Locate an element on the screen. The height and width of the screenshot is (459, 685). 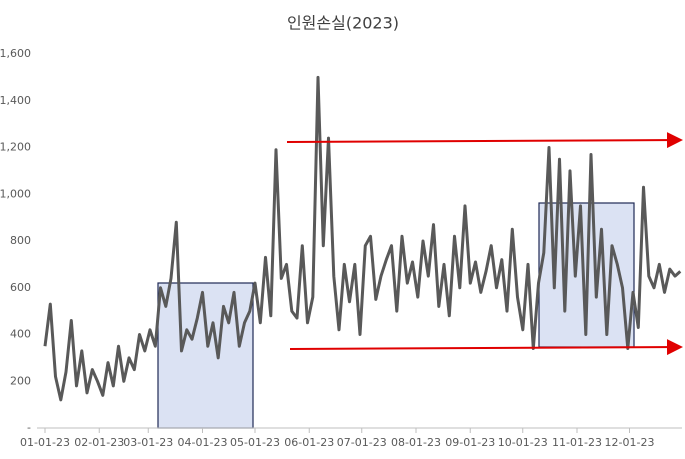
y-tick-label: 1,600 is located at coordinates (15, 53).